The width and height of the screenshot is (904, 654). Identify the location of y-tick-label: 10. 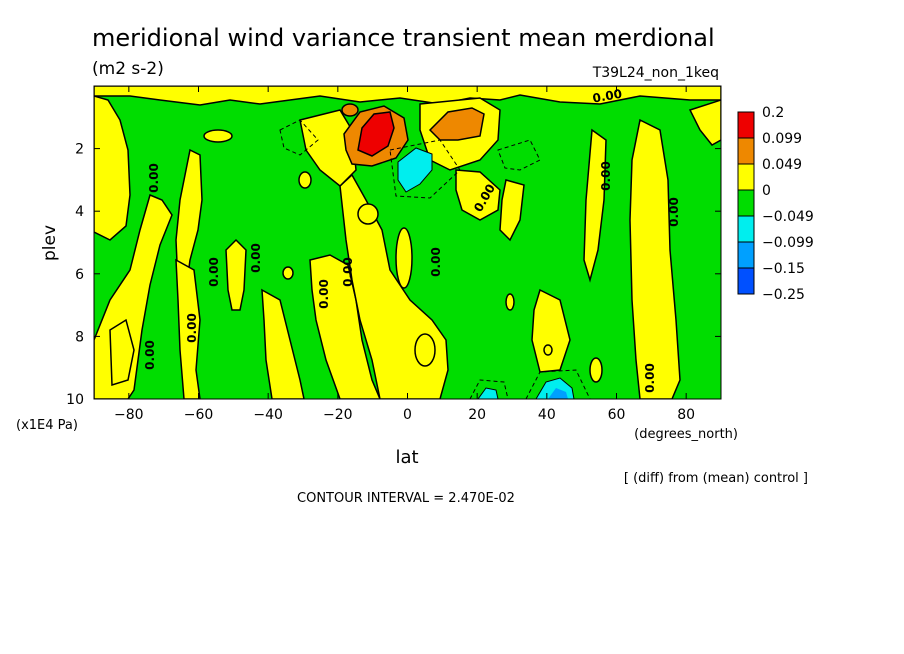
(75, 400).